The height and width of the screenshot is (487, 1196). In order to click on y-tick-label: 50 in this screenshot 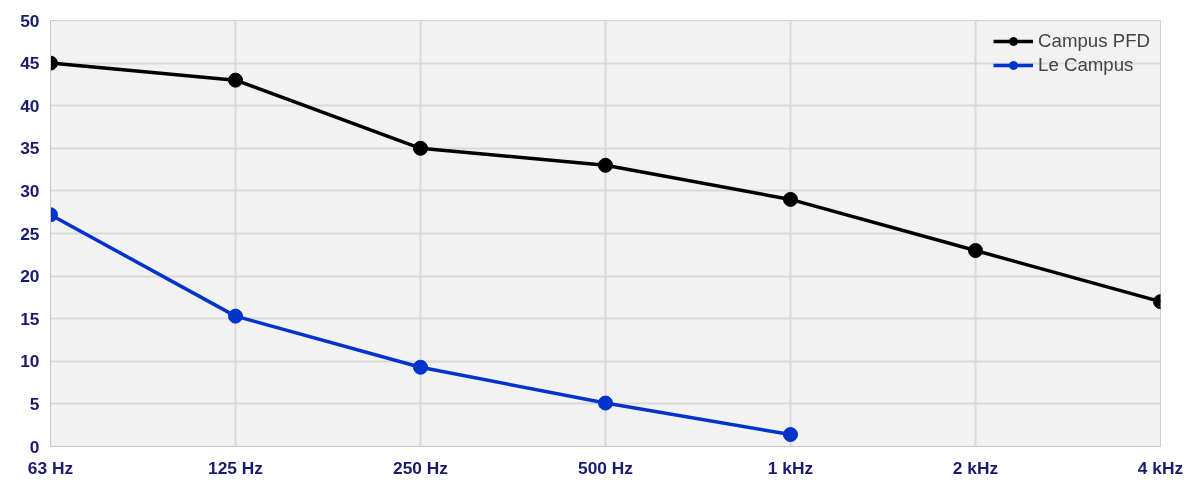, I will do `click(30, 20)`.